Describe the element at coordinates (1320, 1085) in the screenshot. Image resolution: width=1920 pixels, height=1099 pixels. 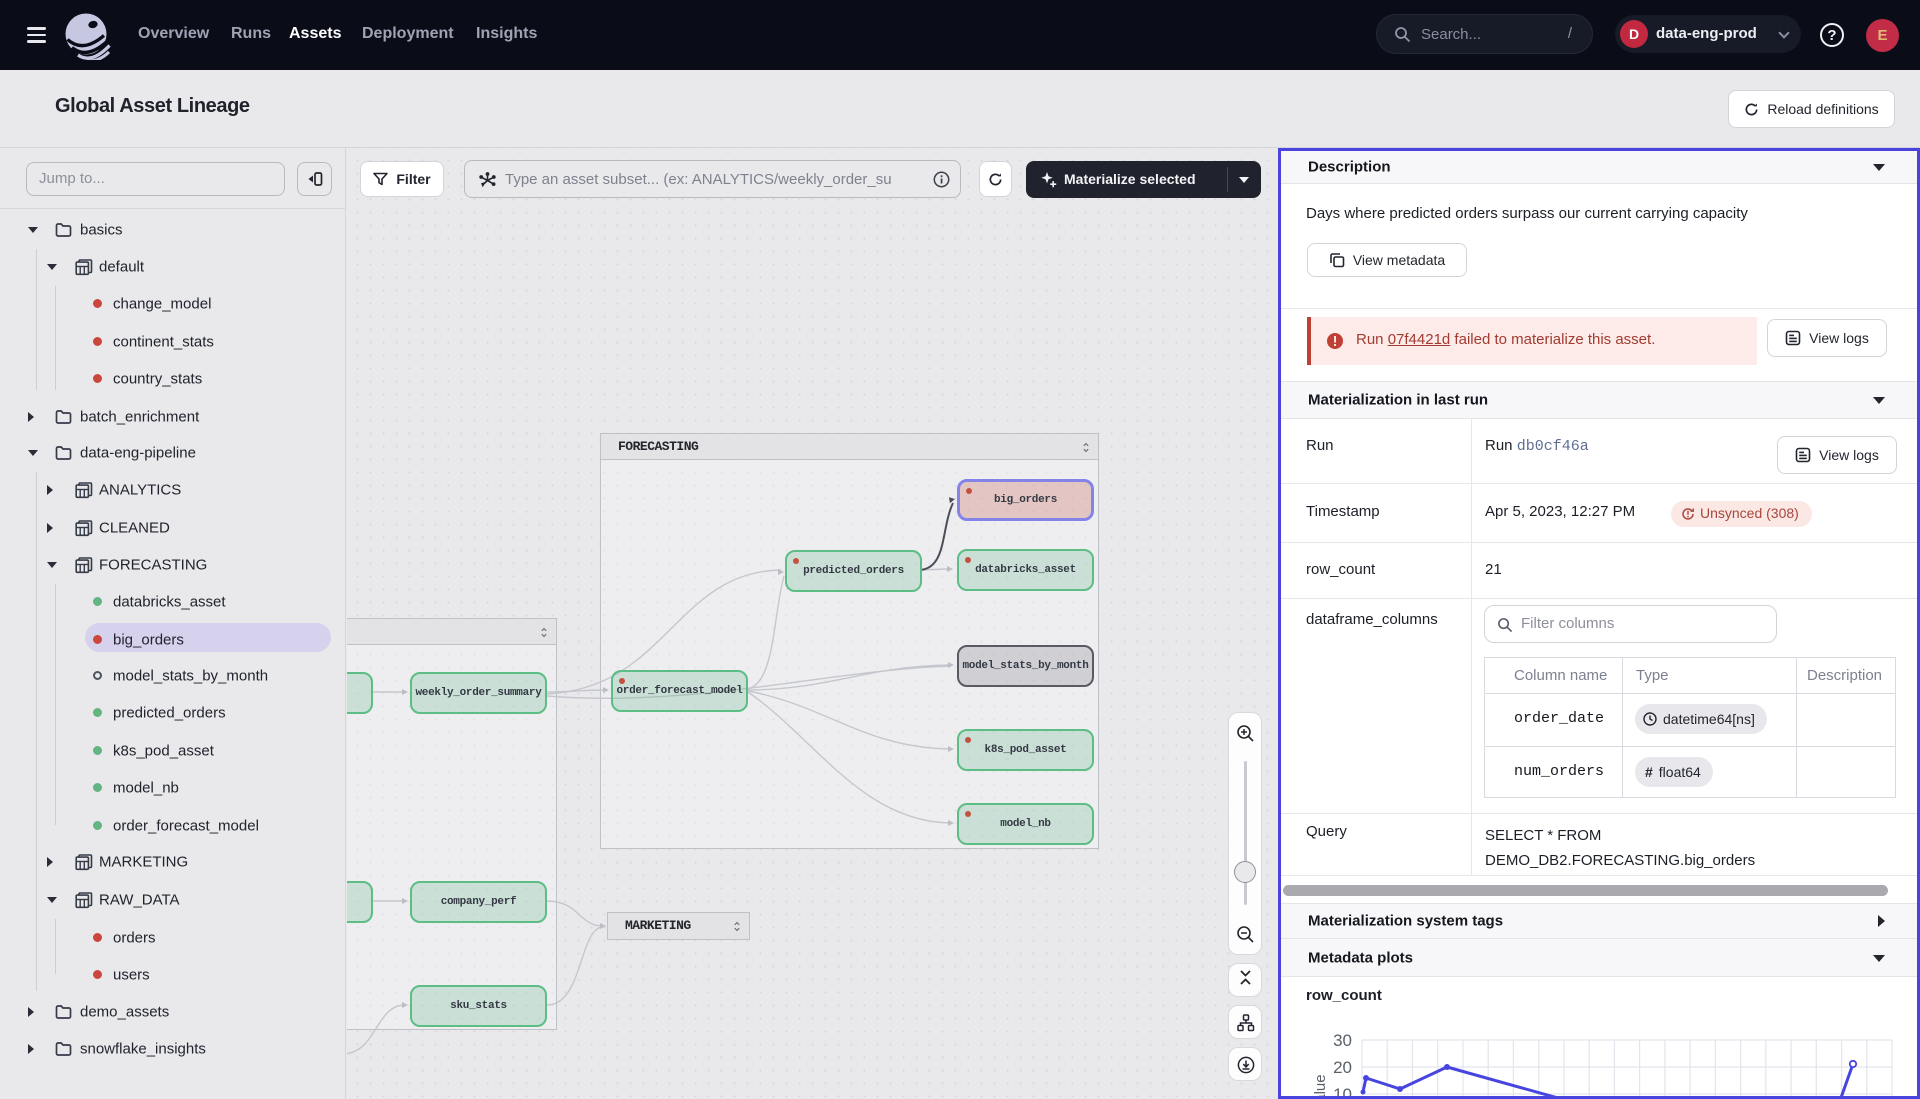
I see `svg-text: Value` at that location.